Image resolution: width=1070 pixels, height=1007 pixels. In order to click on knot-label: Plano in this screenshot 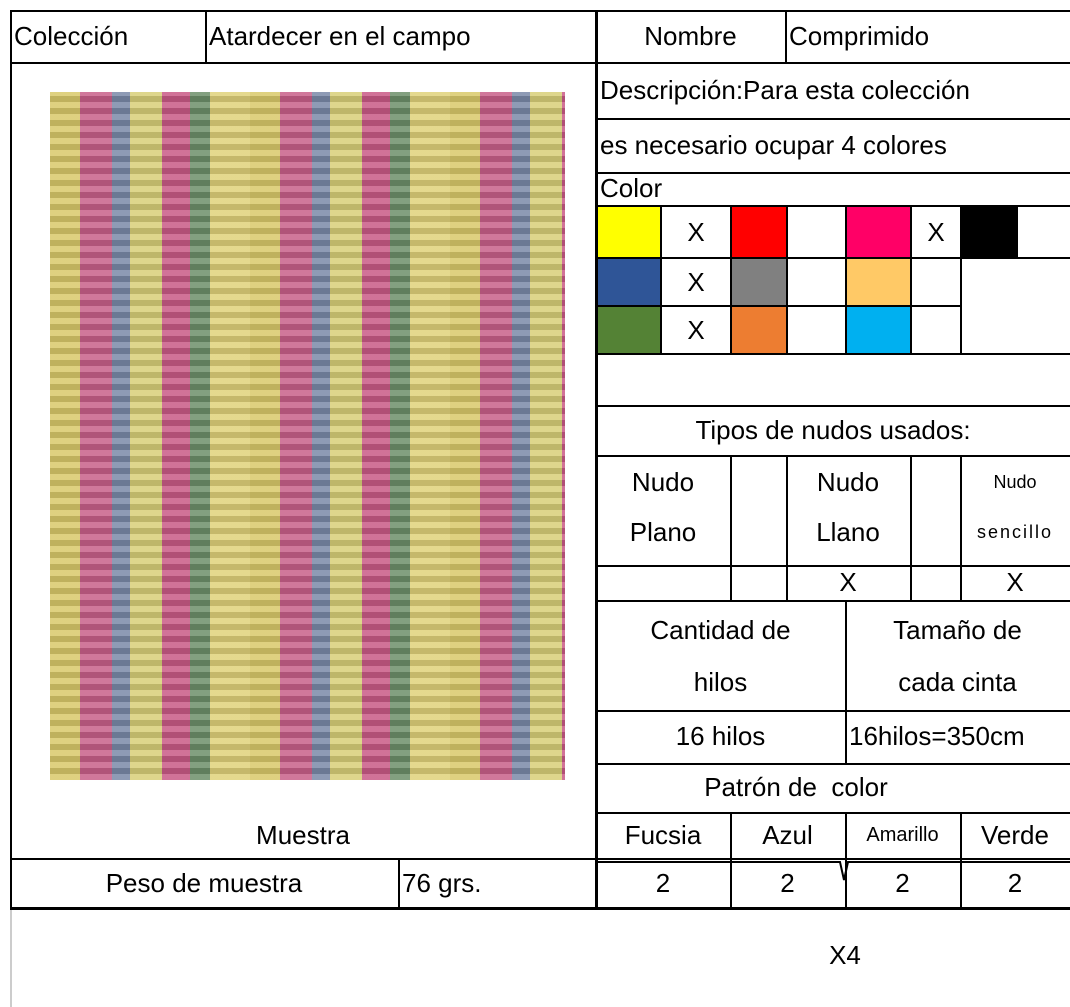, I will do `click(663, 531)`.